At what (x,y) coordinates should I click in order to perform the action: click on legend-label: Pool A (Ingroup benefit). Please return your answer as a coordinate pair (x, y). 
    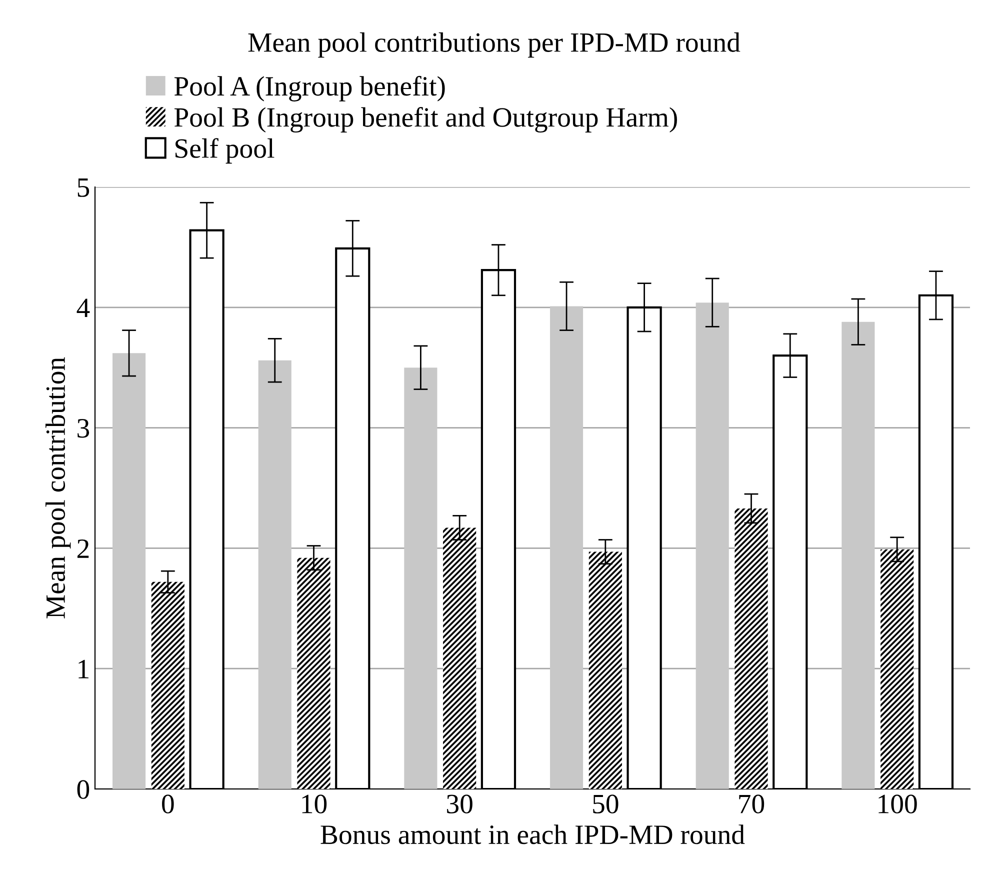
    Looking at the image, I should click on (309, 89).